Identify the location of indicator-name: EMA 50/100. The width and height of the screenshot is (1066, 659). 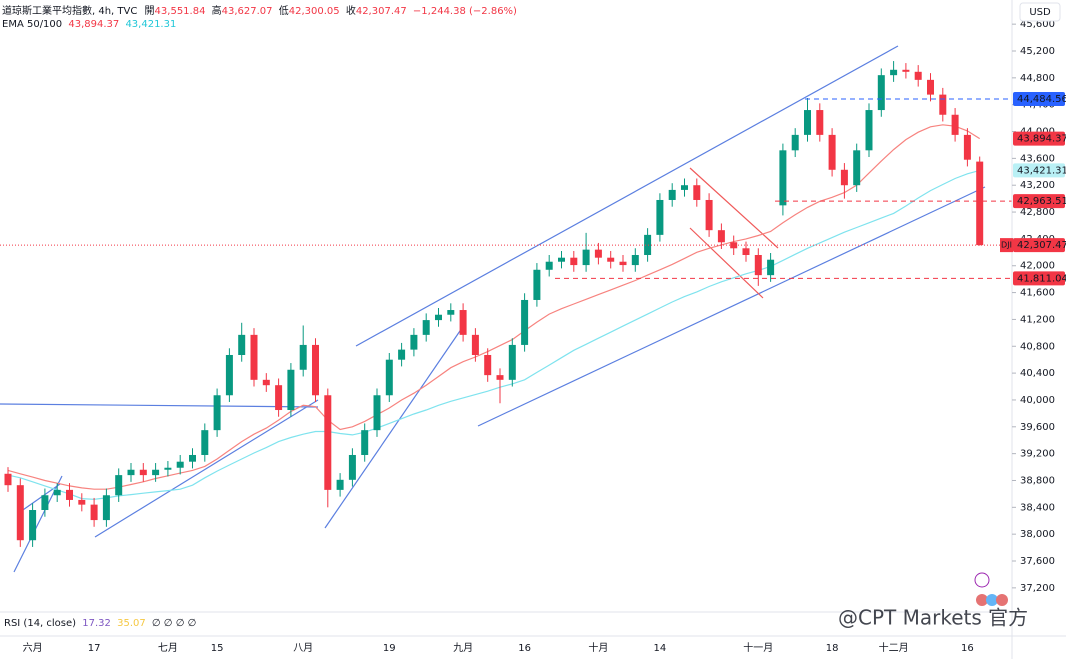
(32, 24).